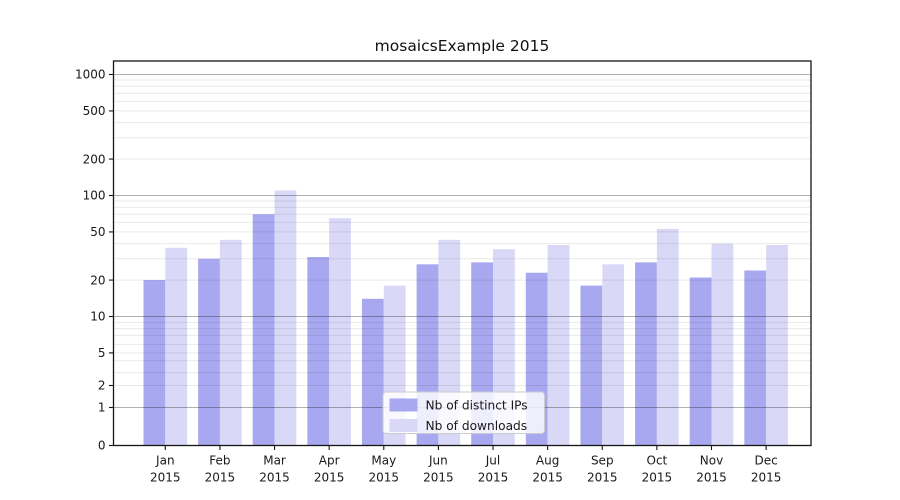 This screenshot has height=500, width=900. I want to click on bar-downloads-sep, so click(613, 355).